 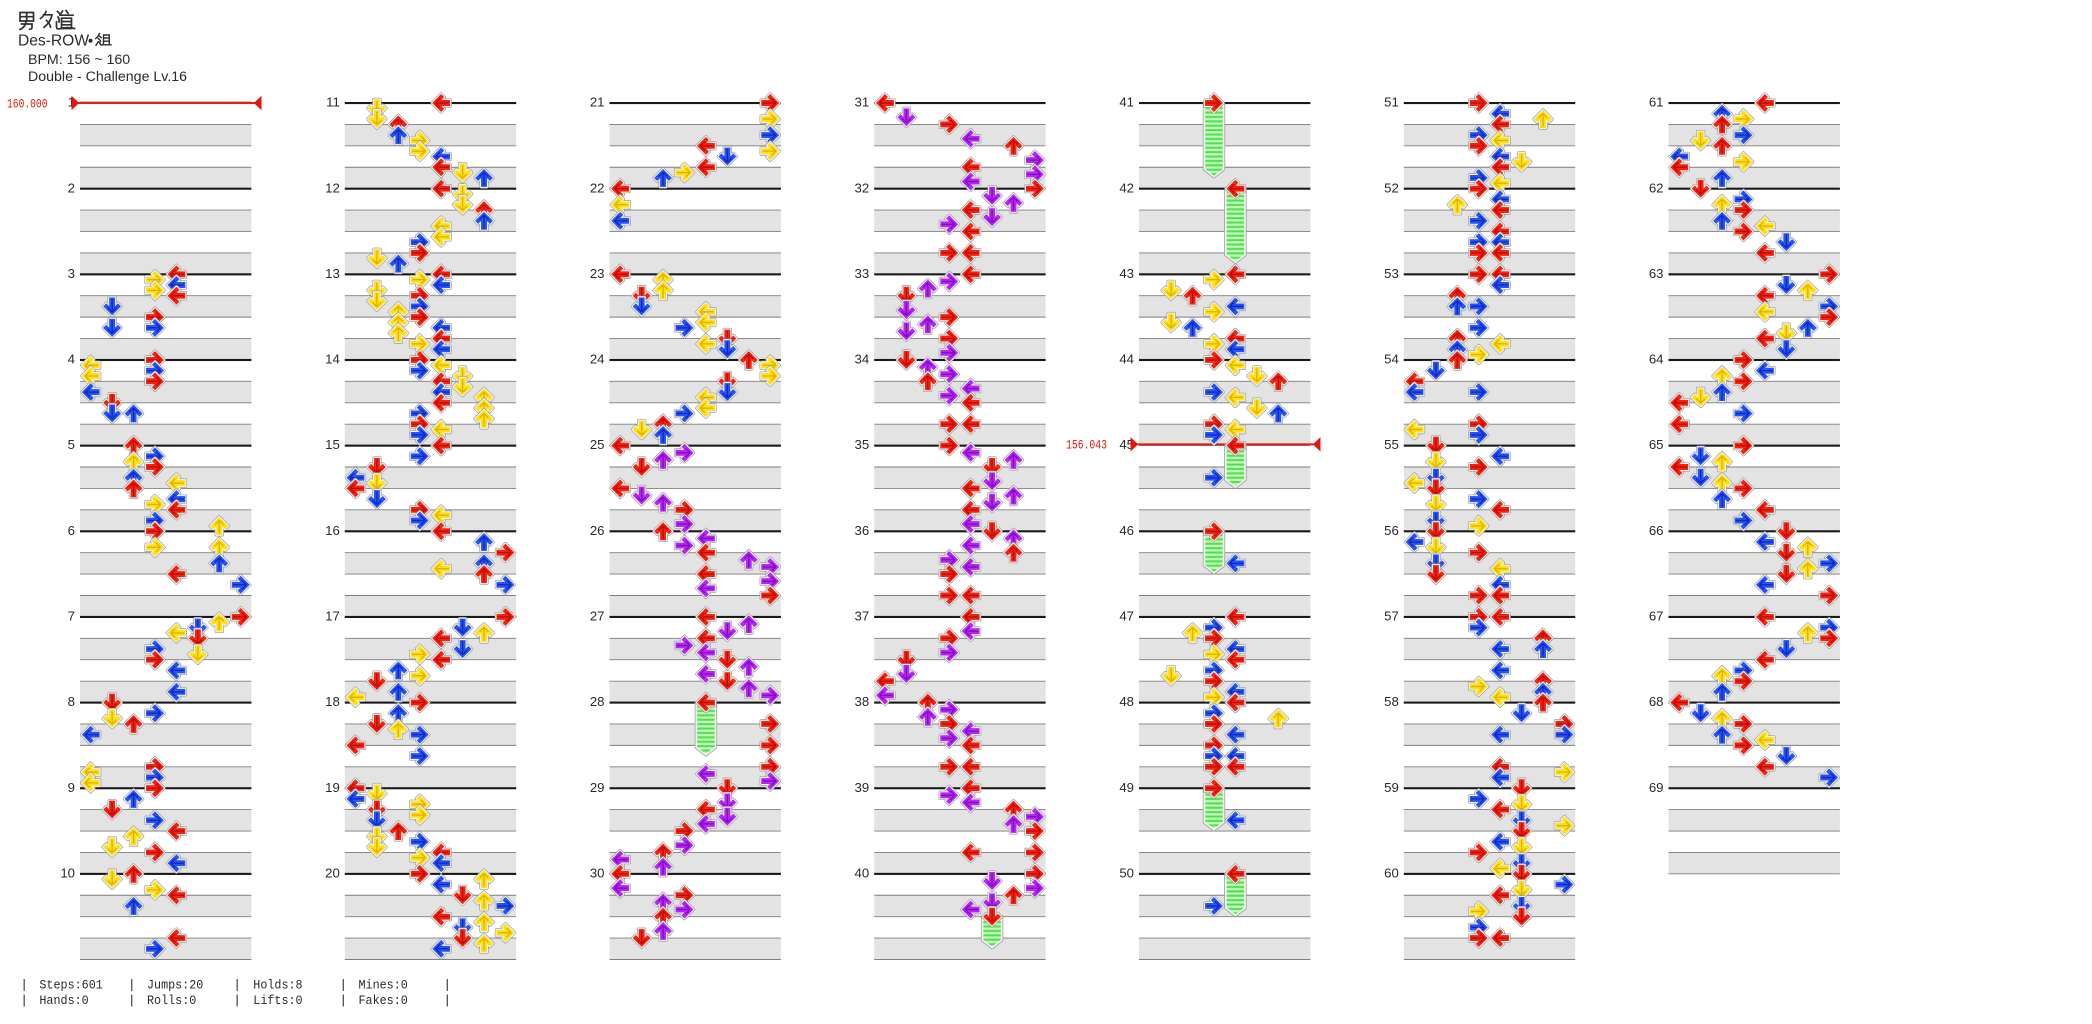 I want to click on svg-text: 63, so click(x=1656, y=273).